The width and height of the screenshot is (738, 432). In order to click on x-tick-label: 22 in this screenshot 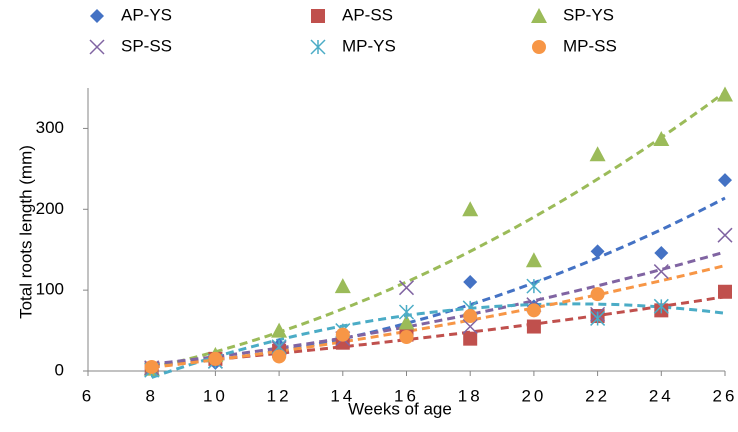, I will do `click(597, 395)`.